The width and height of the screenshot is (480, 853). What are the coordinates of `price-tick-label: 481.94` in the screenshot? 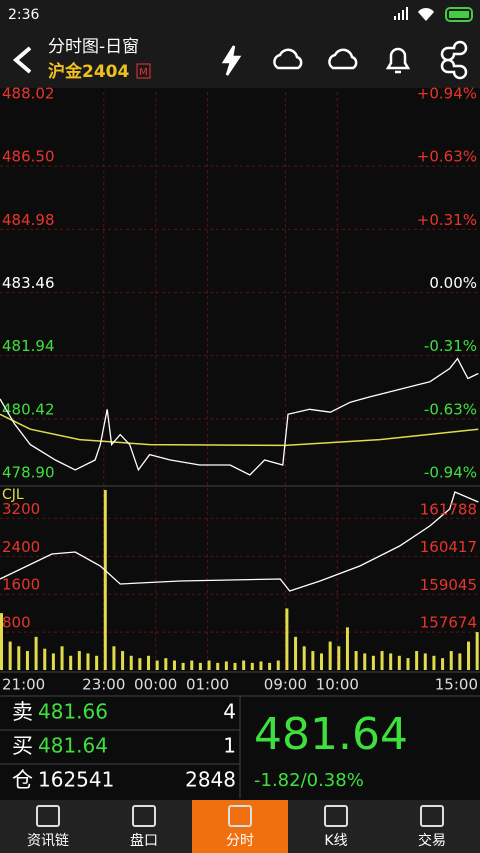 It's located at (28, 346).